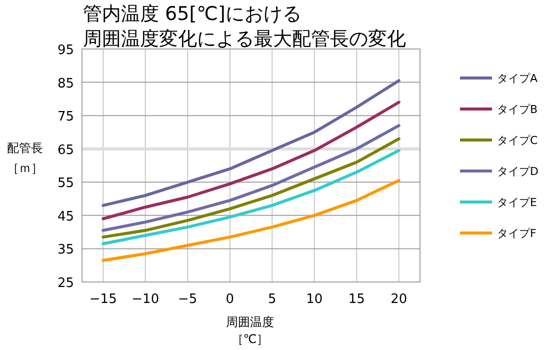 This screenshot has width=550, height=350. I want to click on legend-label: タイプC, so click(517, 140).